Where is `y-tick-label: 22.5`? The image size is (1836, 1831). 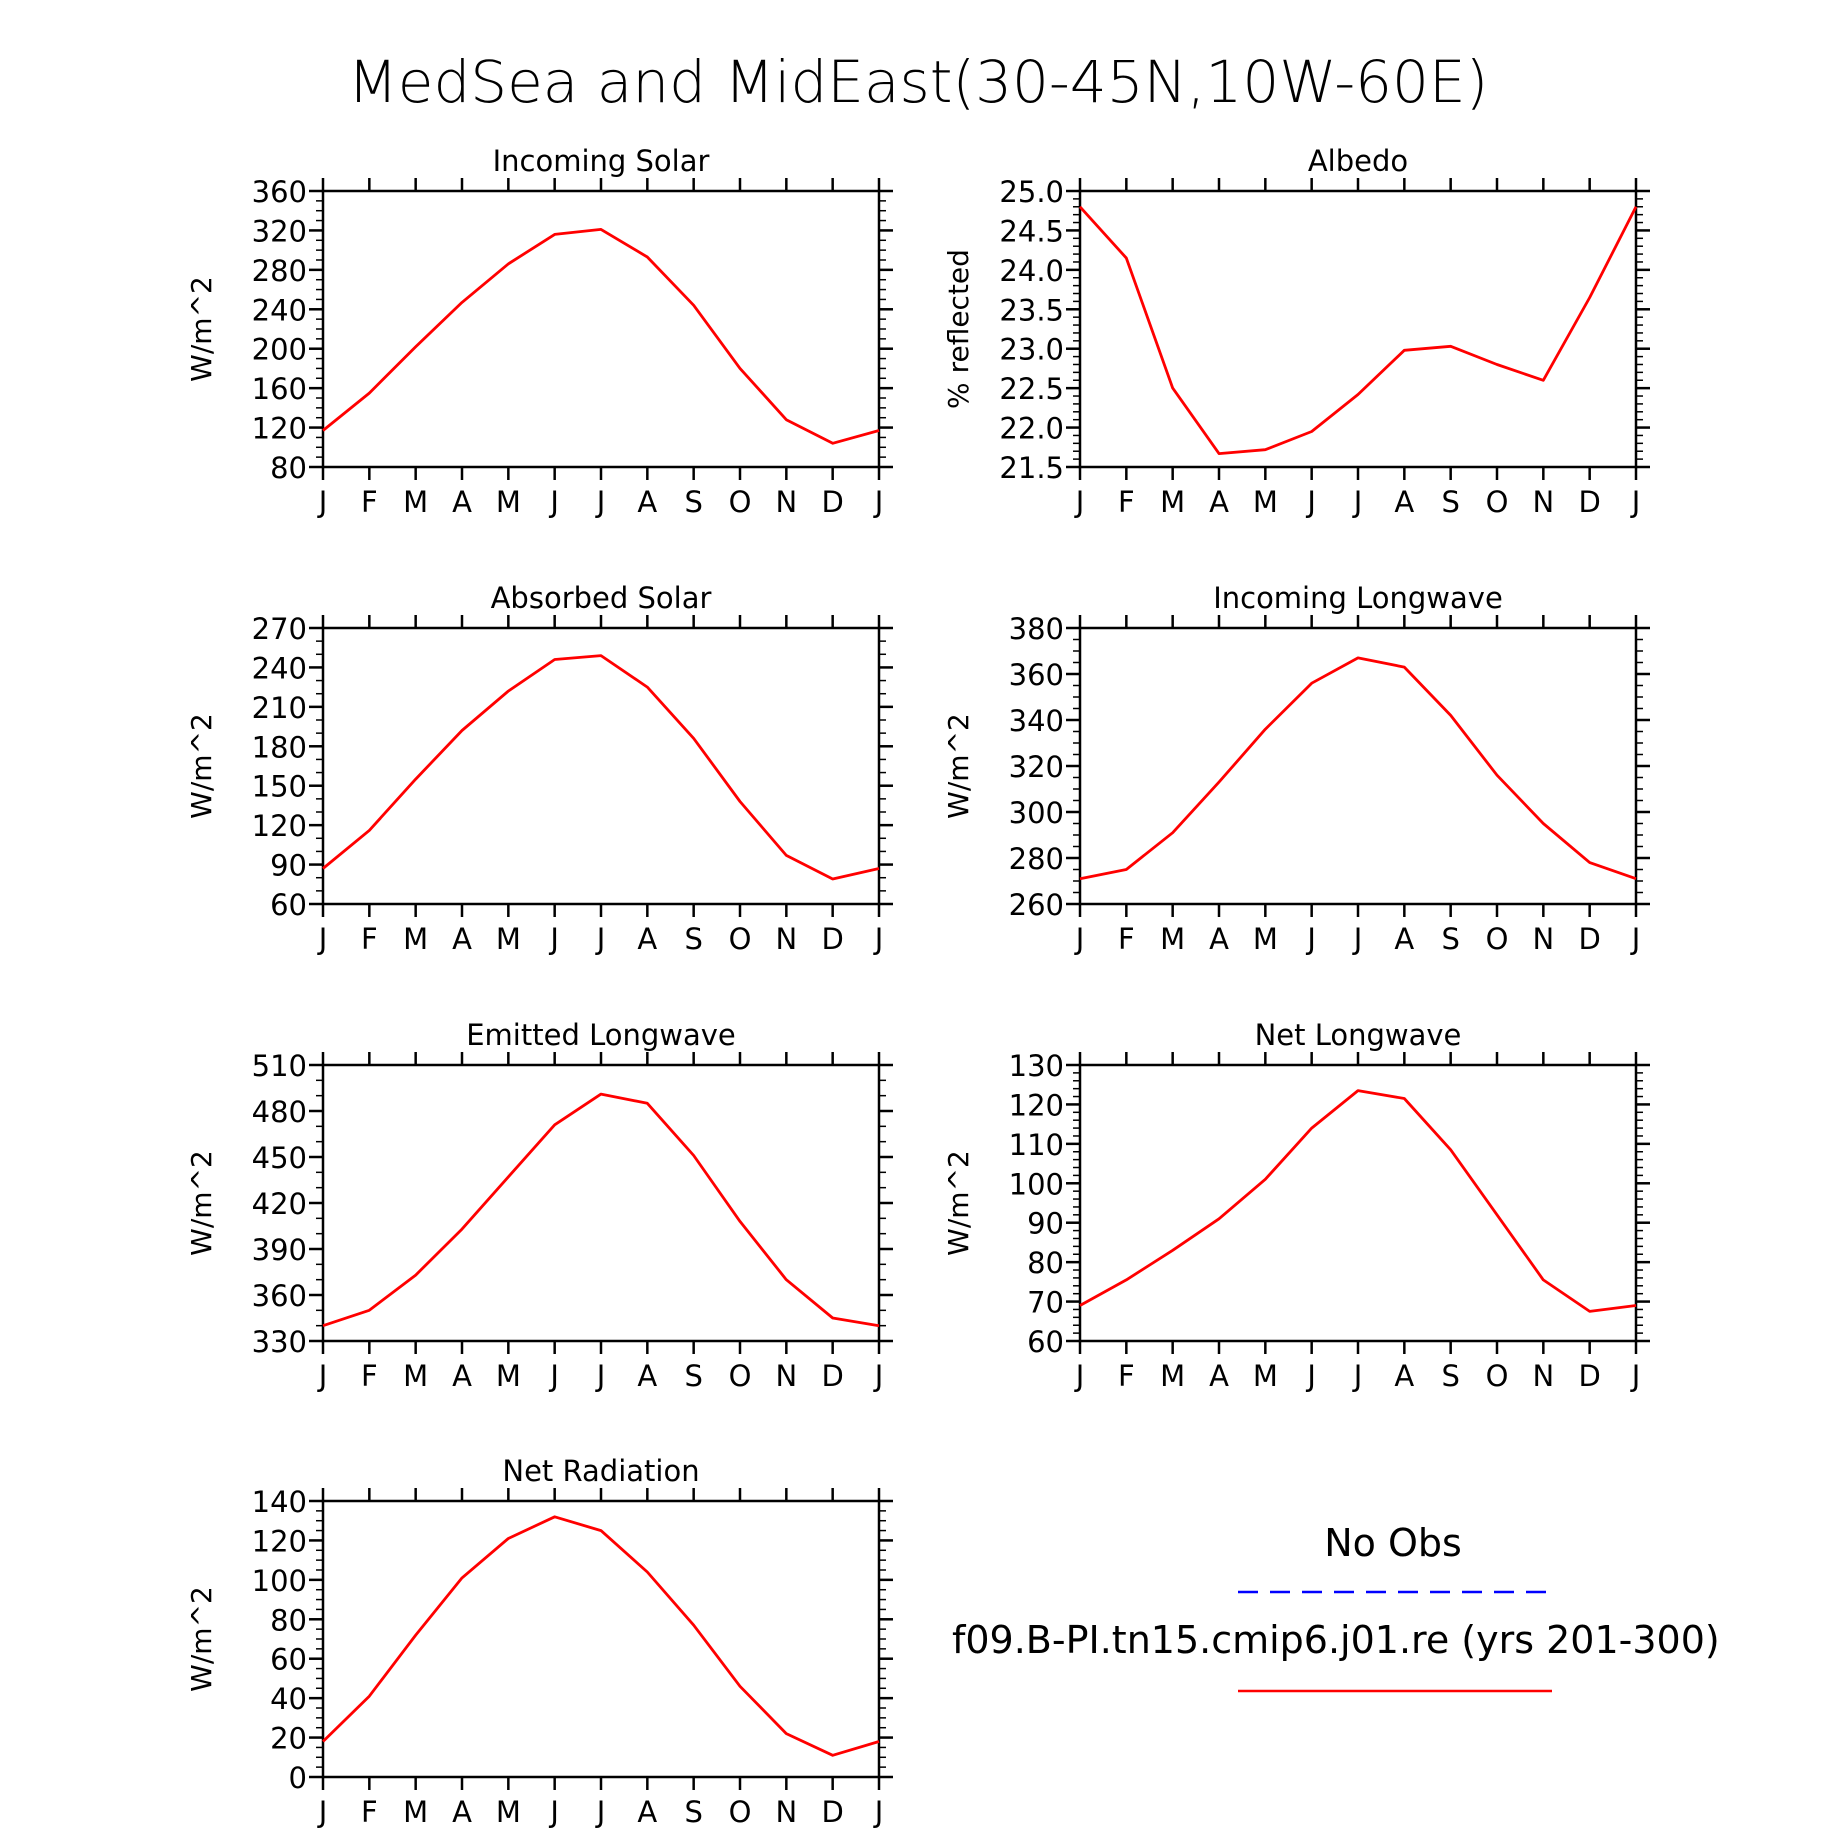
y-tick-label: 22.5 is located at coordinates (1031, 389).